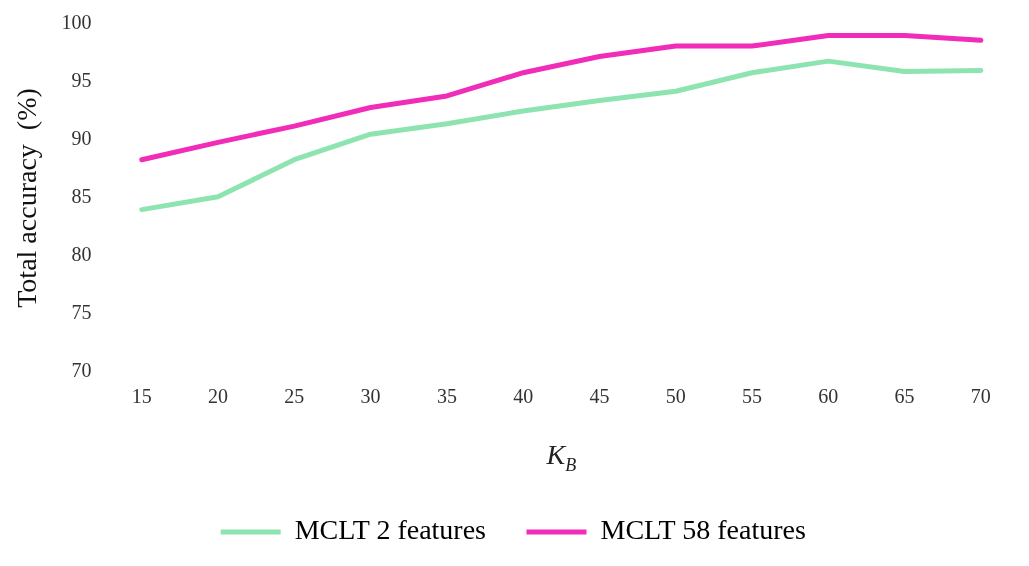 This screenshot has height=566, width=1029. Describe the element at coordinates (980, 396) in the screenshot. I see `x-tick-label: 70` at that location.